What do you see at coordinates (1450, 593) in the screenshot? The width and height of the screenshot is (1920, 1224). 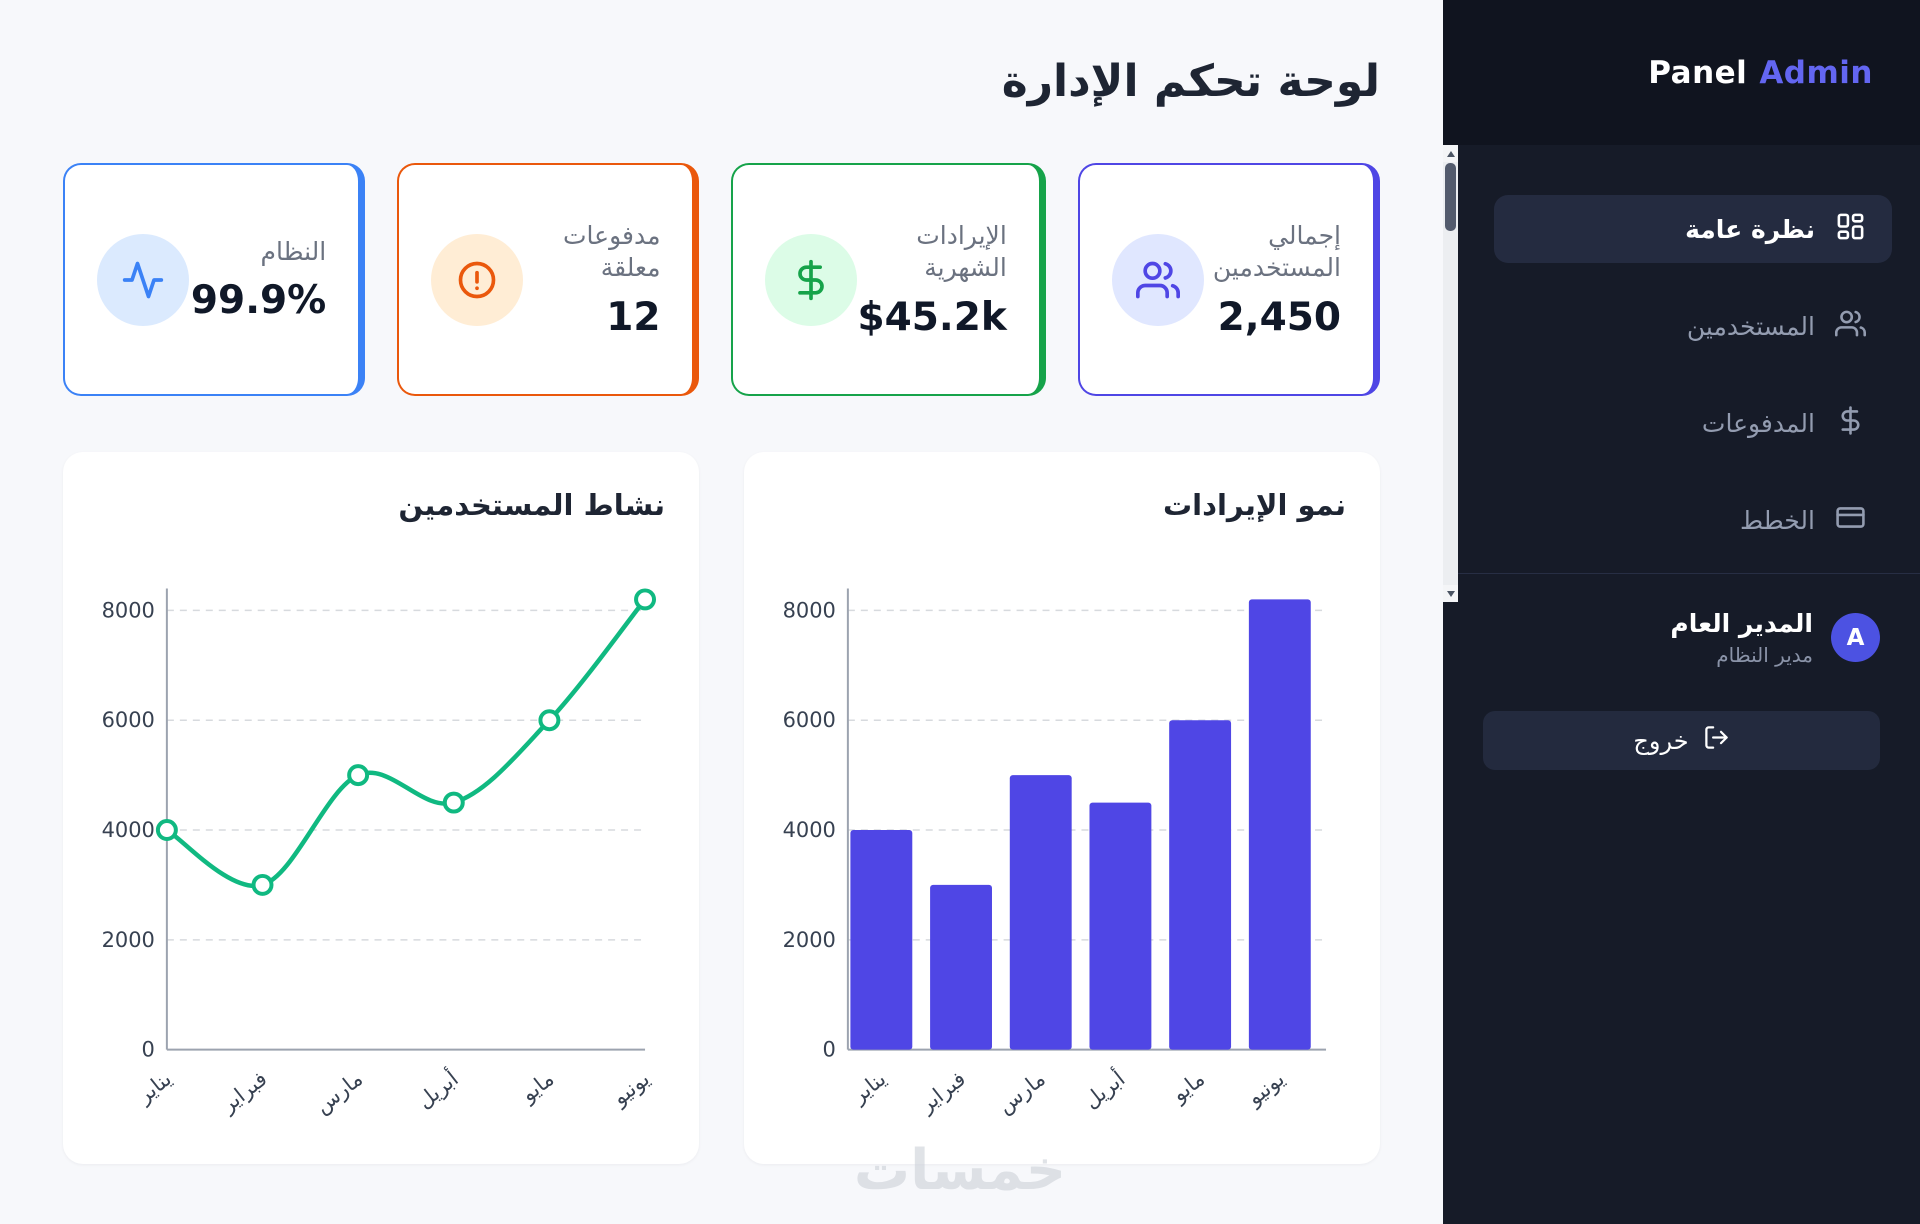 I see `scrollbar-down-arrow-icon` at bounding box center [1450, 593].